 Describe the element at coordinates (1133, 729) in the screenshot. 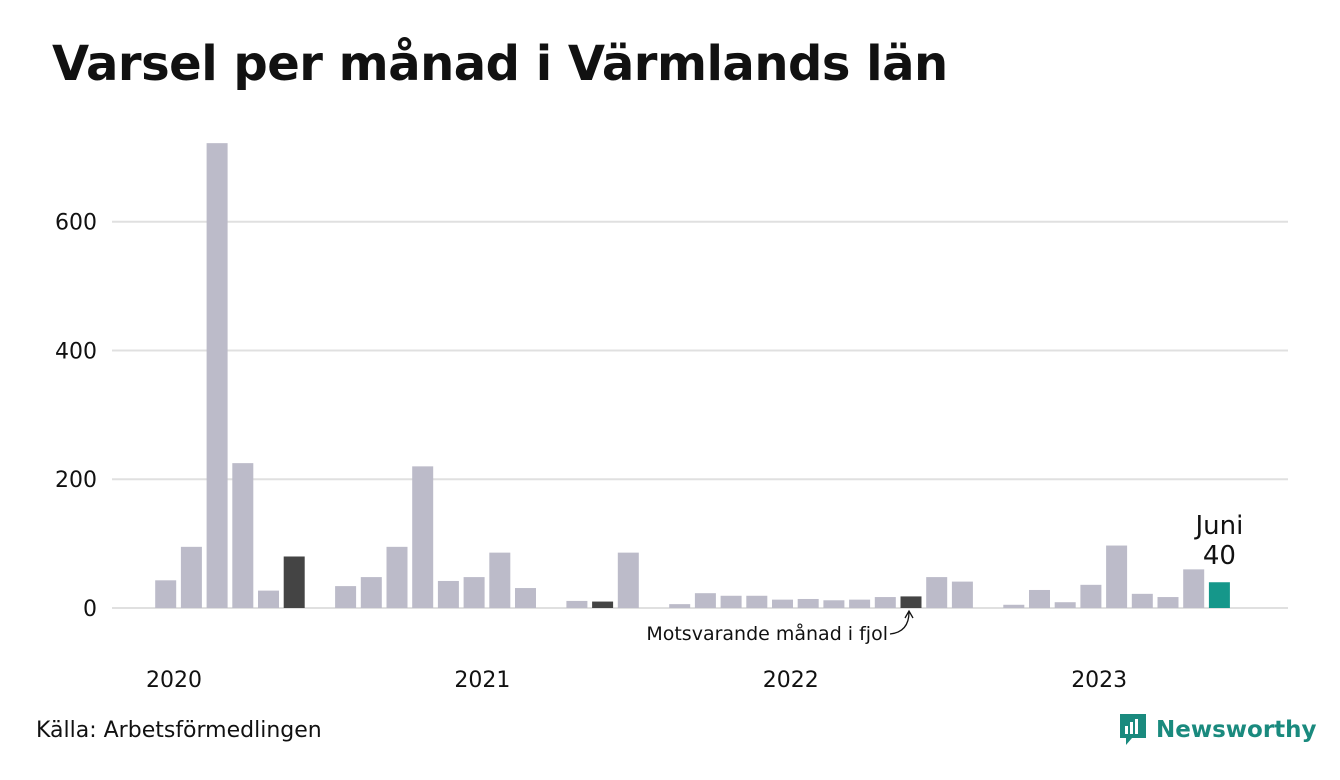

I see `newsworthy-logo-icon` at that location.